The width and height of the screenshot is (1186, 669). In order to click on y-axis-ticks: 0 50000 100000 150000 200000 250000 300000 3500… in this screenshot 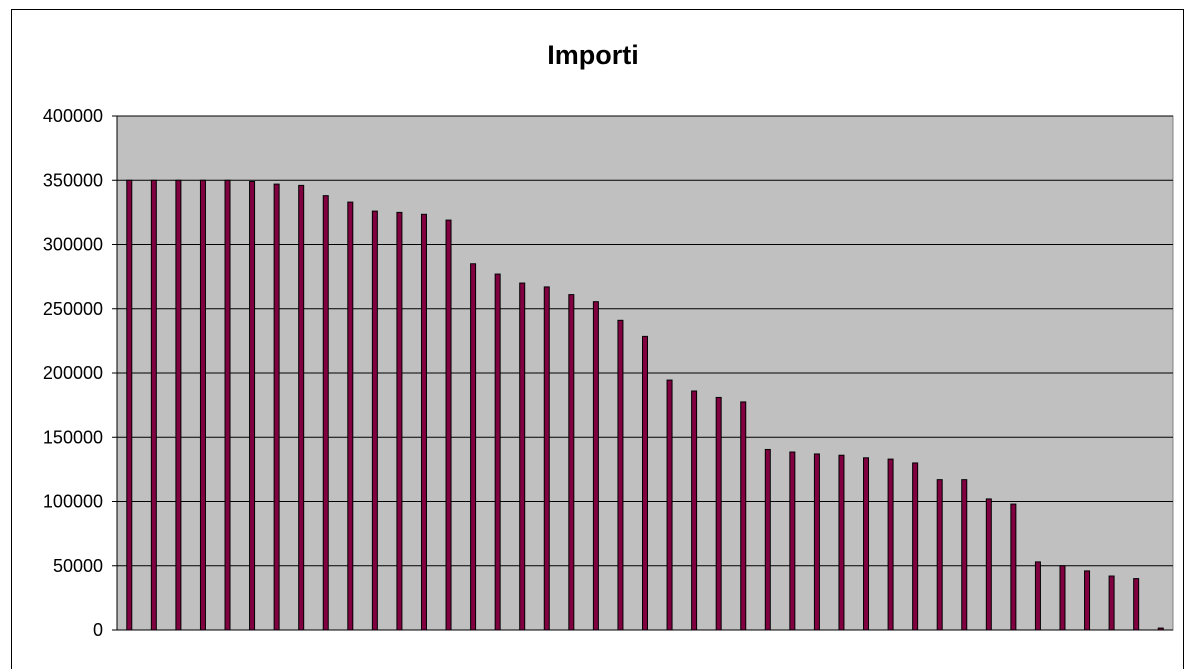, I will do `click(80, 373)`.